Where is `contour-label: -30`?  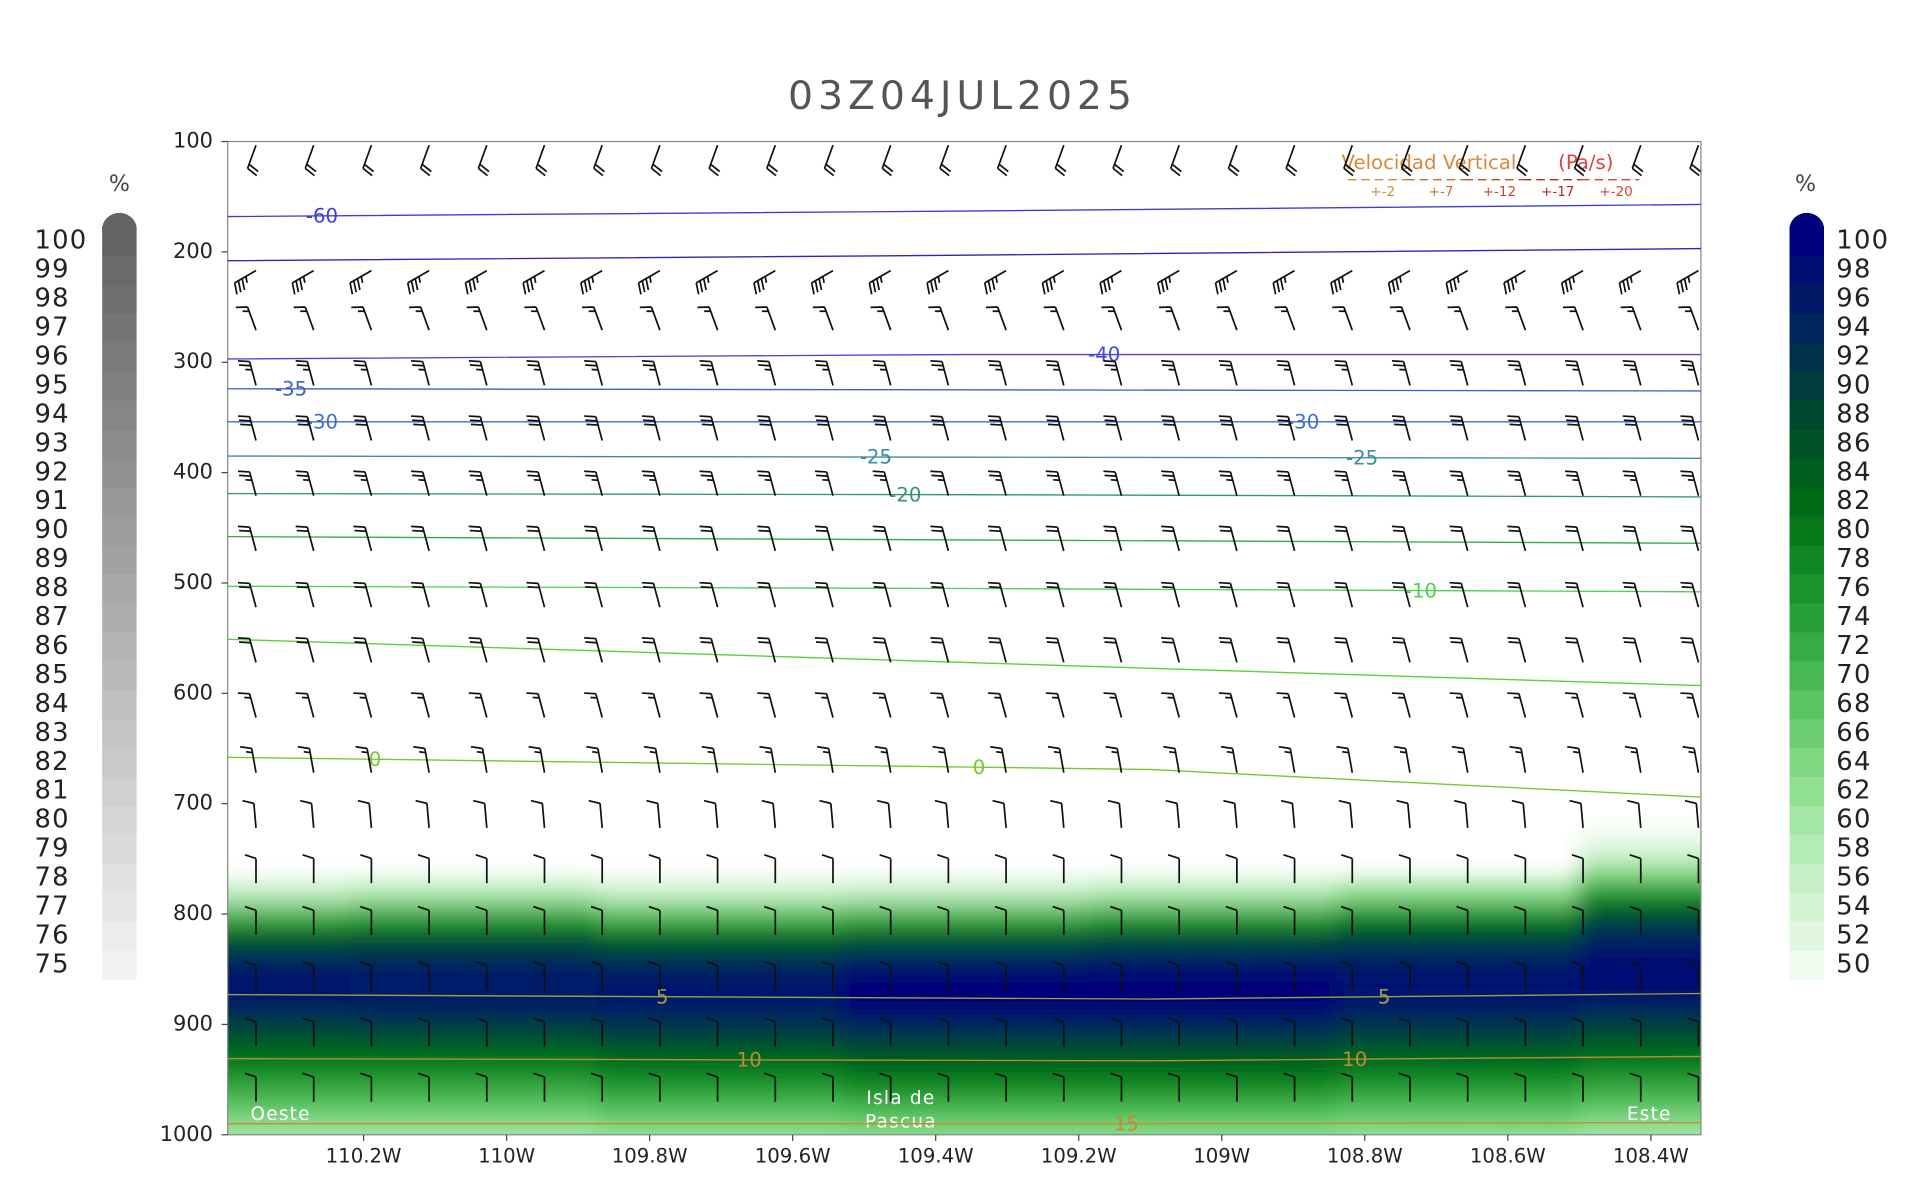 contour-label: -30 is located at coordinates (1303, 422).